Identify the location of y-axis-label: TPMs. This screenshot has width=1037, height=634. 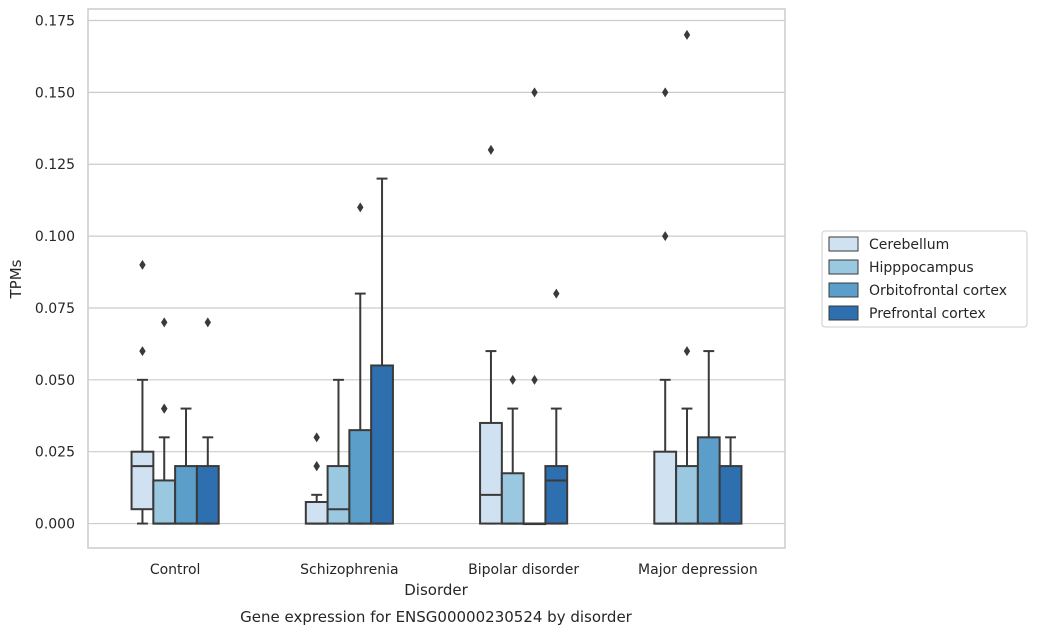
(16, 279).